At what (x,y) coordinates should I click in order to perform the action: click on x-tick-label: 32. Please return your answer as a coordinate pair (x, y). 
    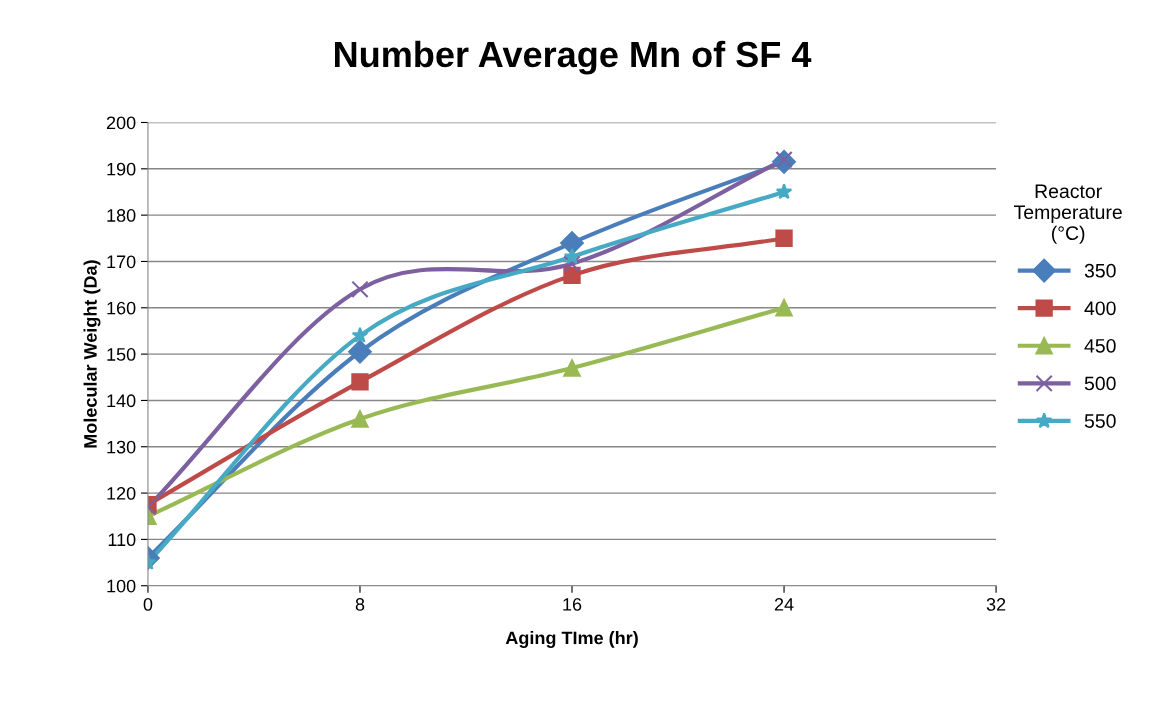
    Looking at the image, I should click on (996, 604).